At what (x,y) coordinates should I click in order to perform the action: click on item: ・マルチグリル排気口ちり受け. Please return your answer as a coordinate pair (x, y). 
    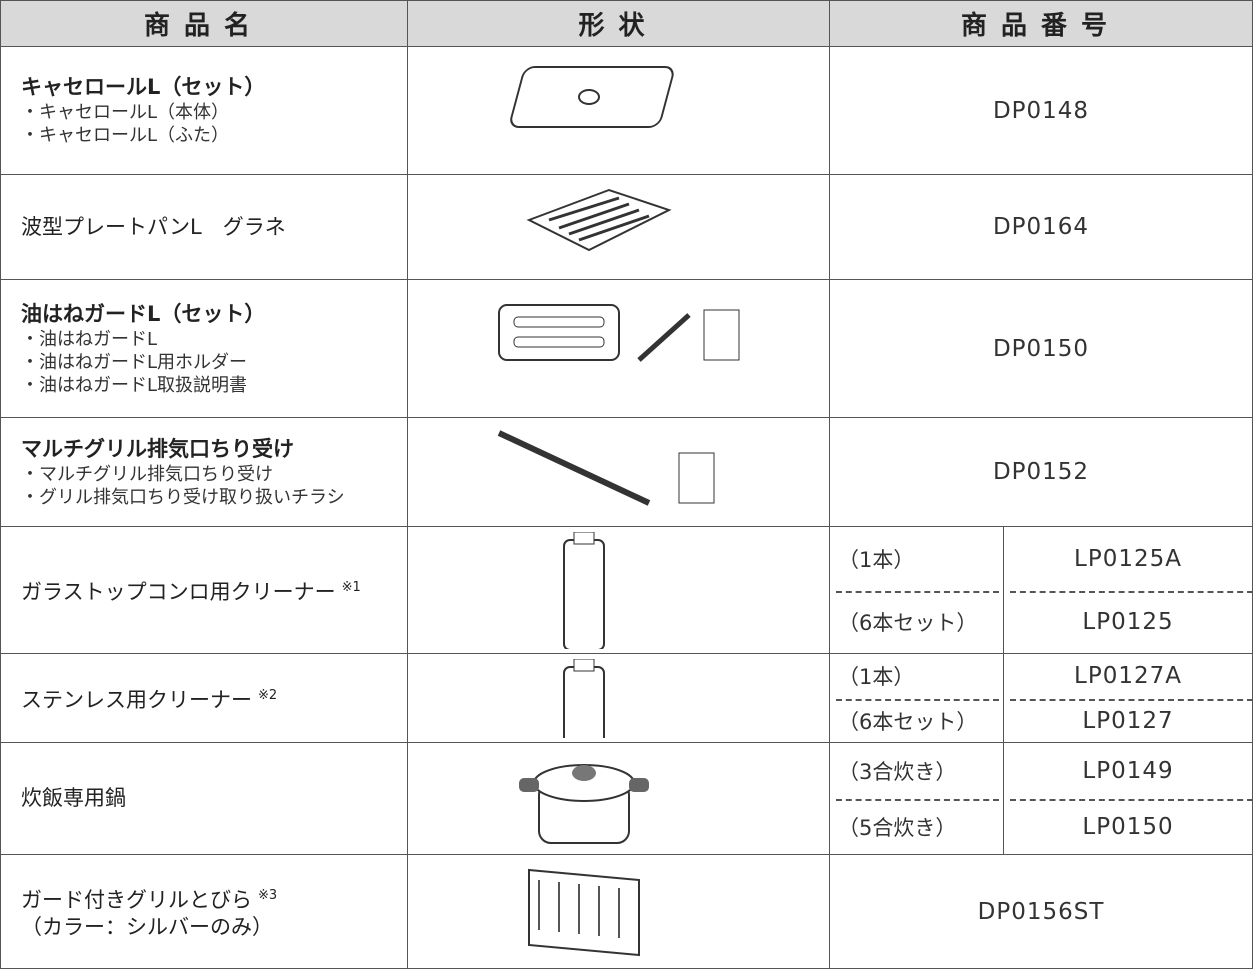
    Looking at the image, I should click on (147, 474).